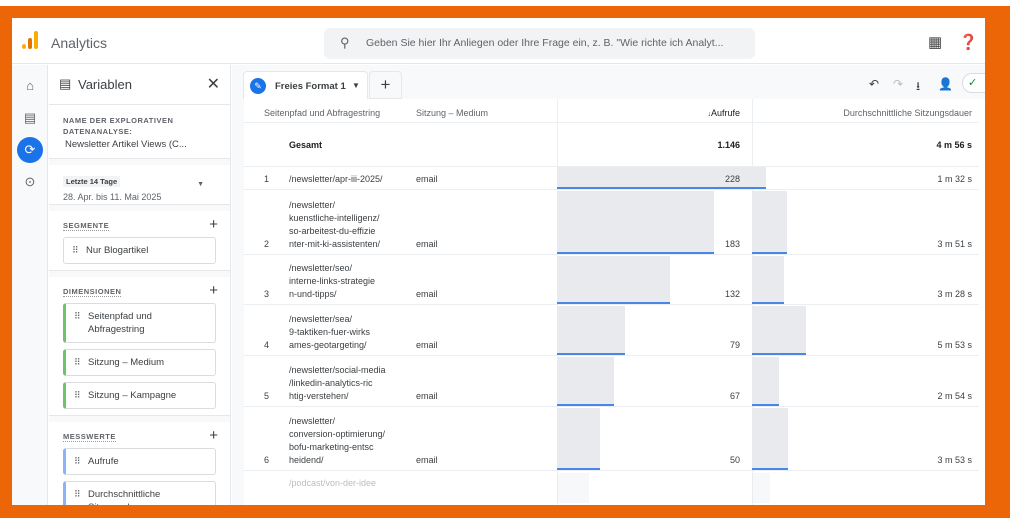 This screenshot has width=1024, height=522. I want to click on column-header: Seitenpfad und Abfragestring, so click(322, 113).